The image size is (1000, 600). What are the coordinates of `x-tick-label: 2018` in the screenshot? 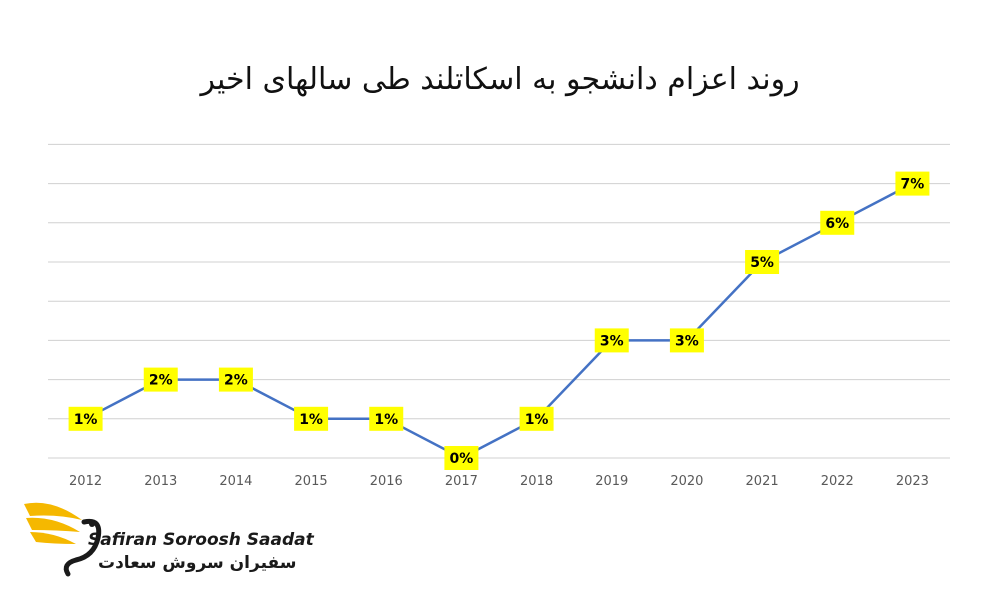 It's located at (536, 481).